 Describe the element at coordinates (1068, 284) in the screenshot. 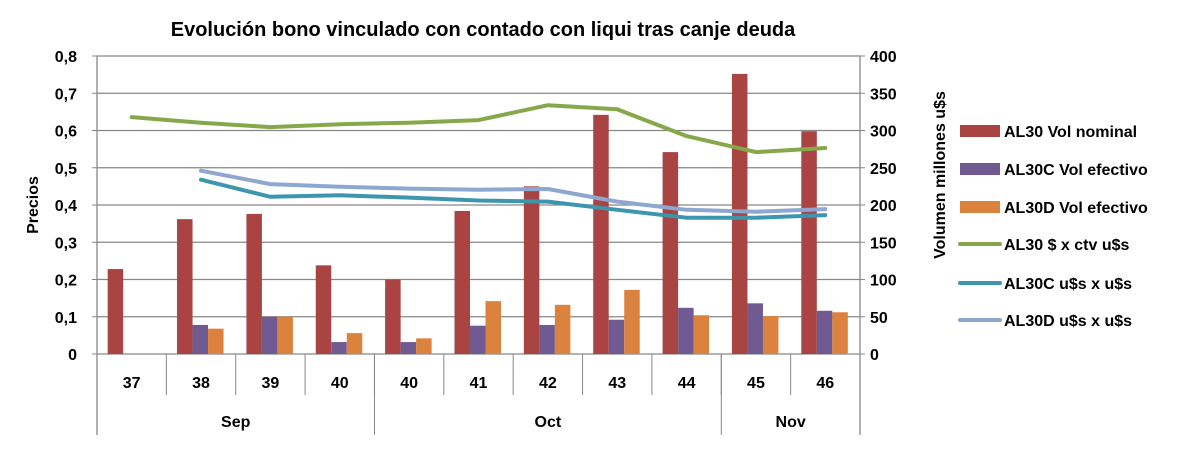

I see `legend-label: AL30C u$s x u$s` at that location.